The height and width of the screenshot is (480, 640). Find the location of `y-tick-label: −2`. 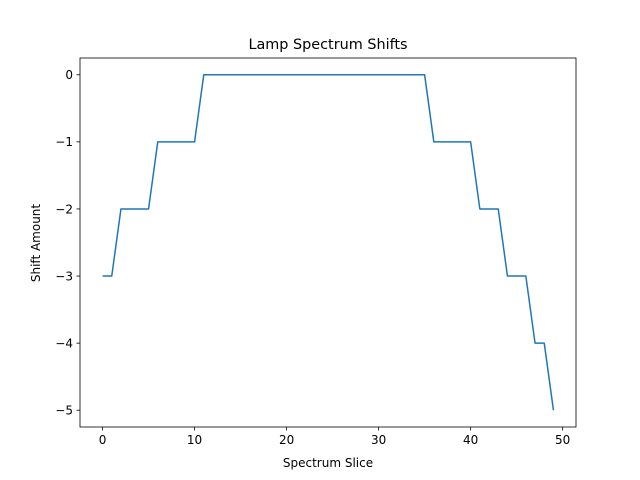

y-tick-label: −2 is located at coordinates (64, 209).